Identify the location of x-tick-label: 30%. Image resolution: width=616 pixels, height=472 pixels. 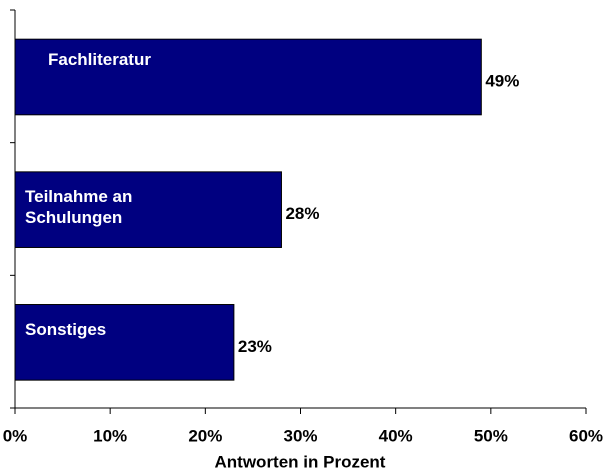
(300, 435).